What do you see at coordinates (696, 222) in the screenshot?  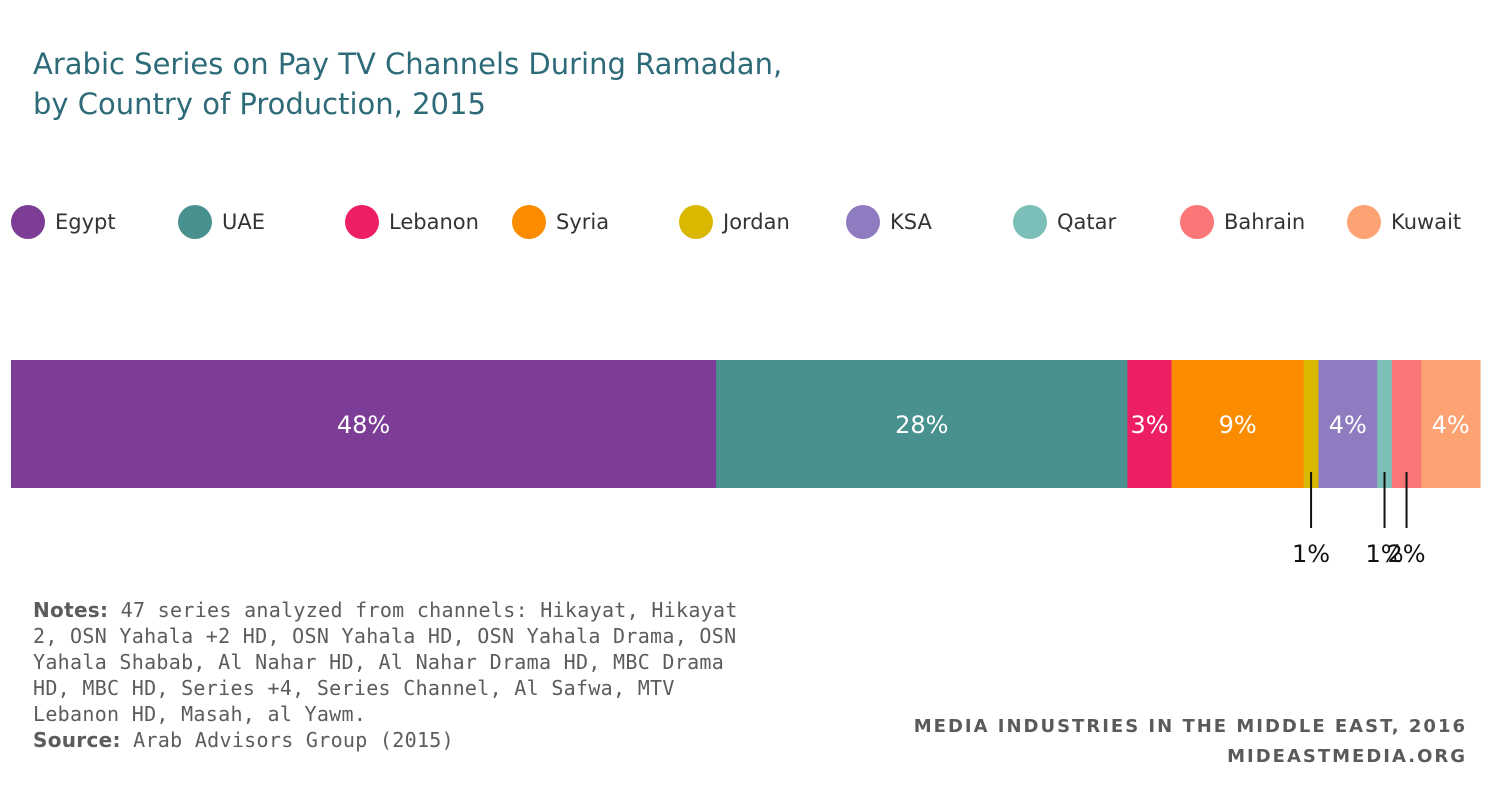 I see `legend-swatch-jordan` at bounding box center [696, 222].